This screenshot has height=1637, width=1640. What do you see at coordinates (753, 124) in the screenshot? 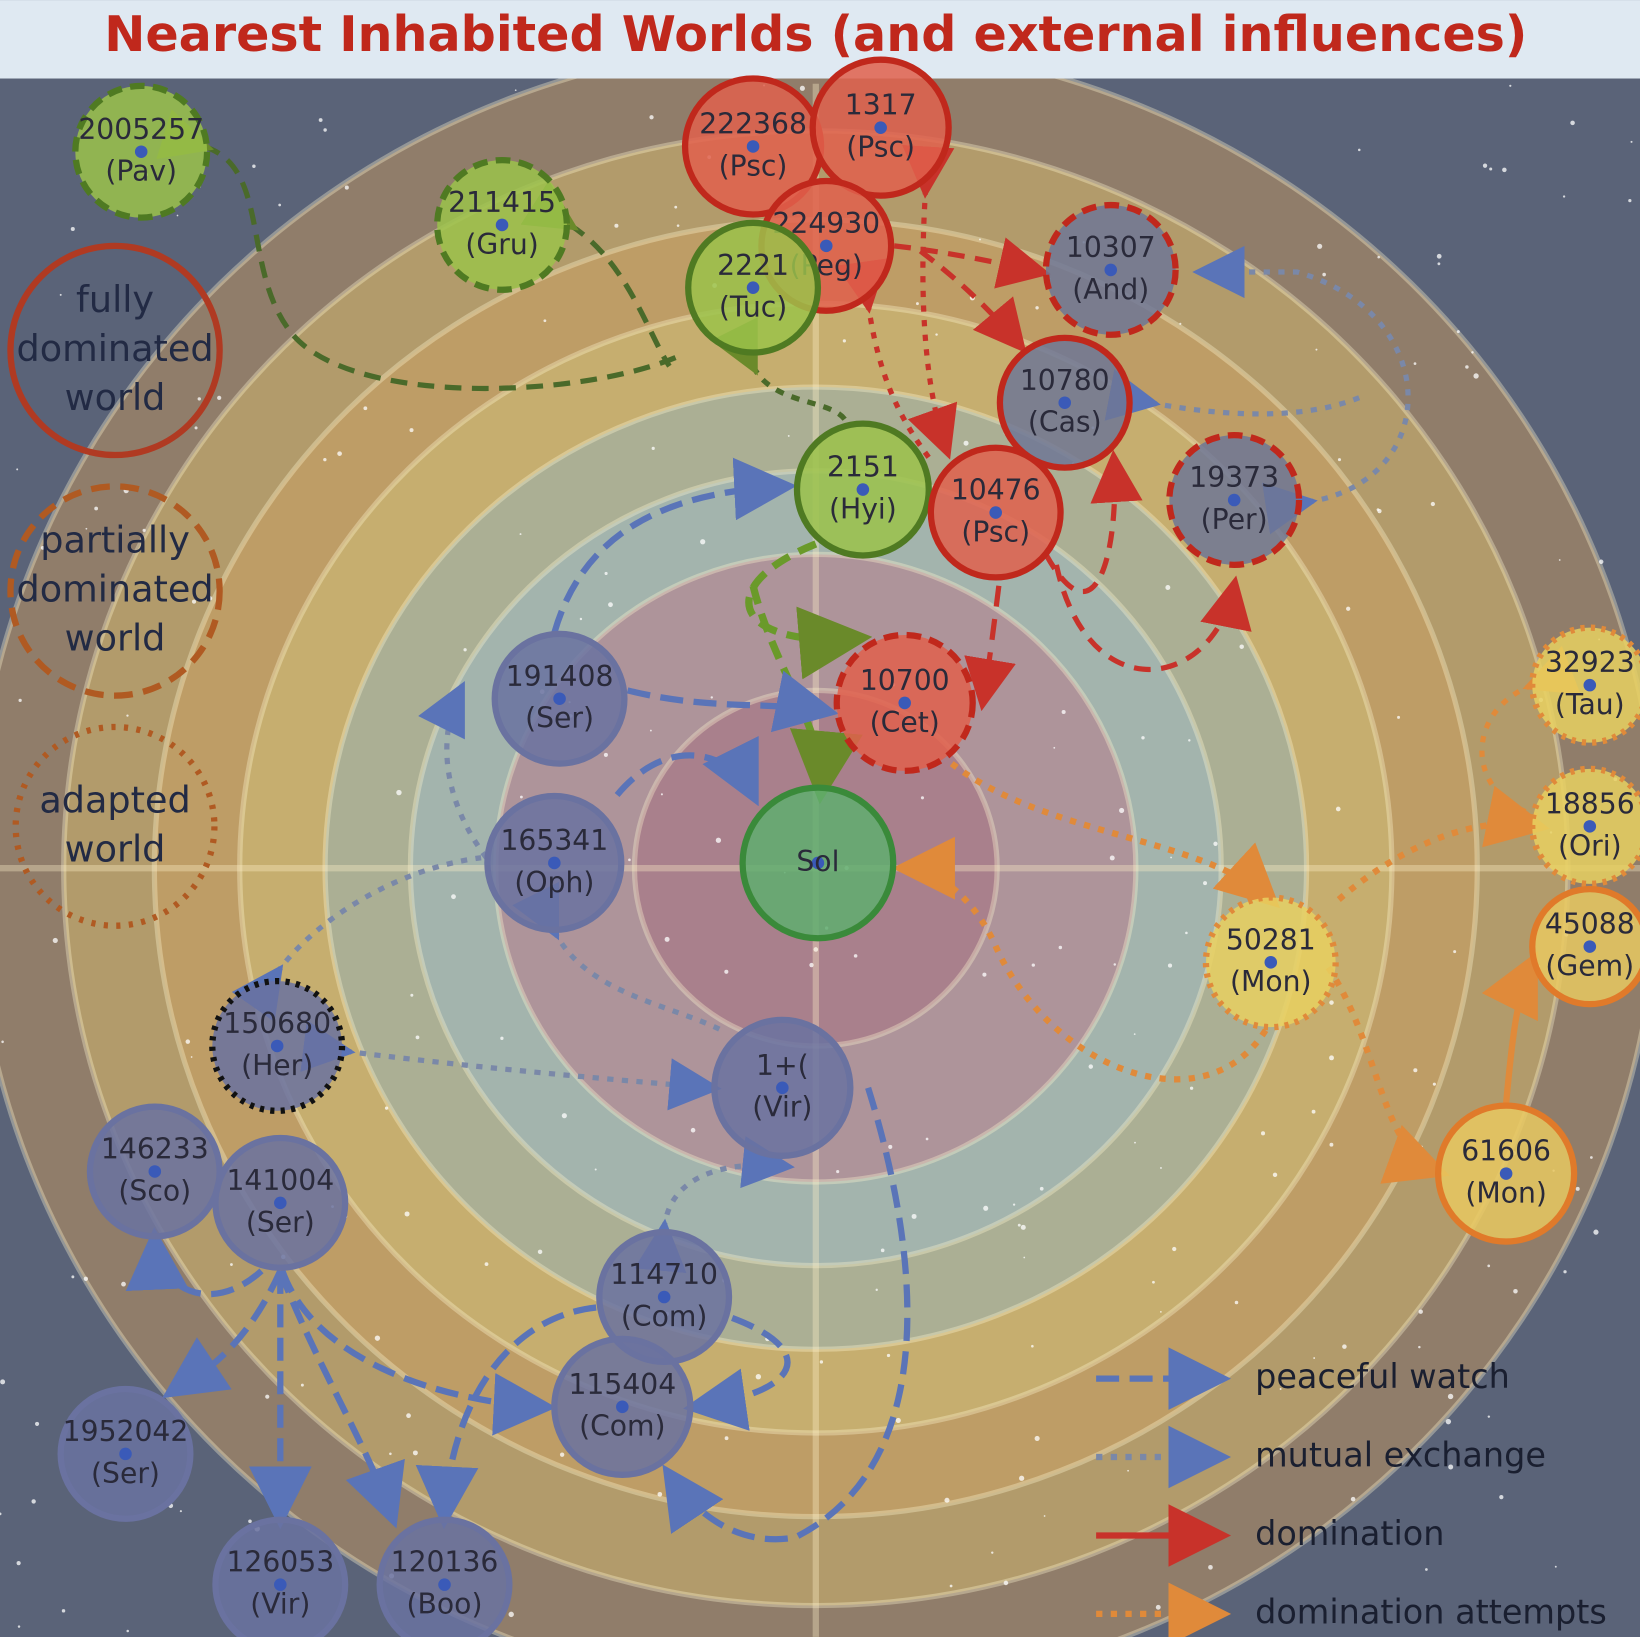
I see `world-label: 222368` at bounding box center [753, 124].